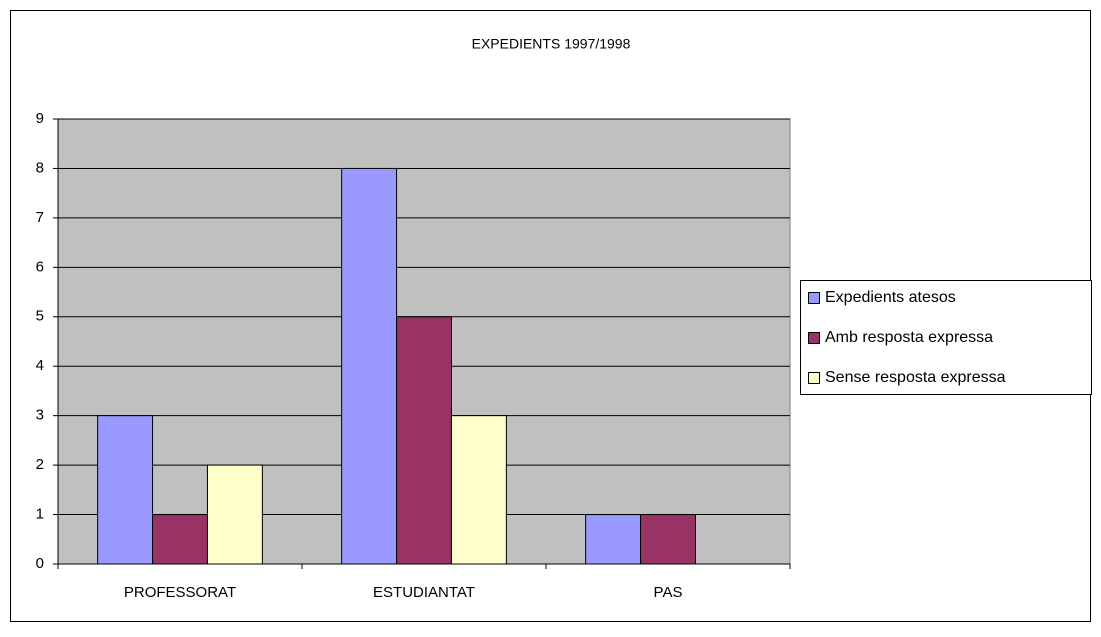 This screenshot has width=1101, height=637. I want to click on y-tick-label: 2, so click(40, 464).